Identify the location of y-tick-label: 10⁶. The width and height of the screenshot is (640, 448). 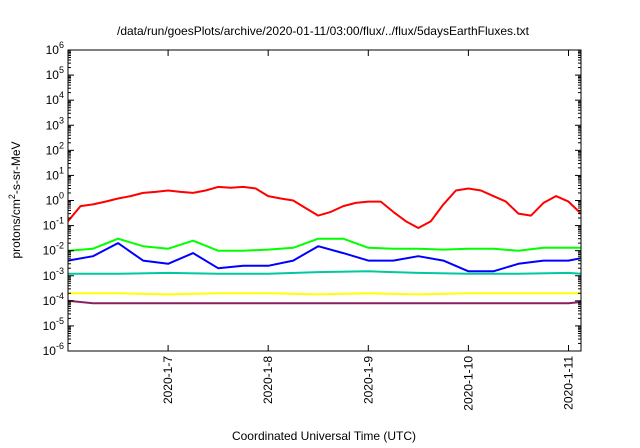
(55, 48).